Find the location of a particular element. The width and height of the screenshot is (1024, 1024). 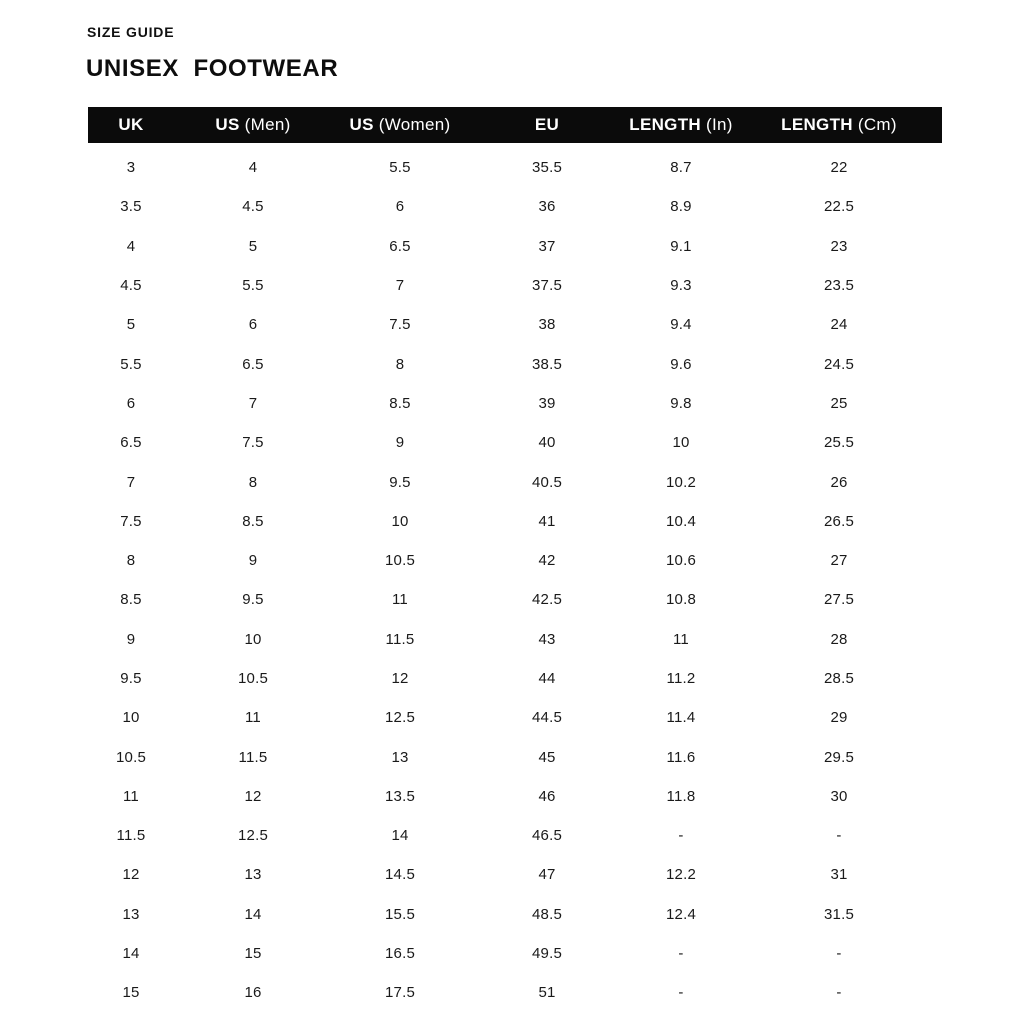

table-cell: 4.5 is located at coordinates (253, 207).